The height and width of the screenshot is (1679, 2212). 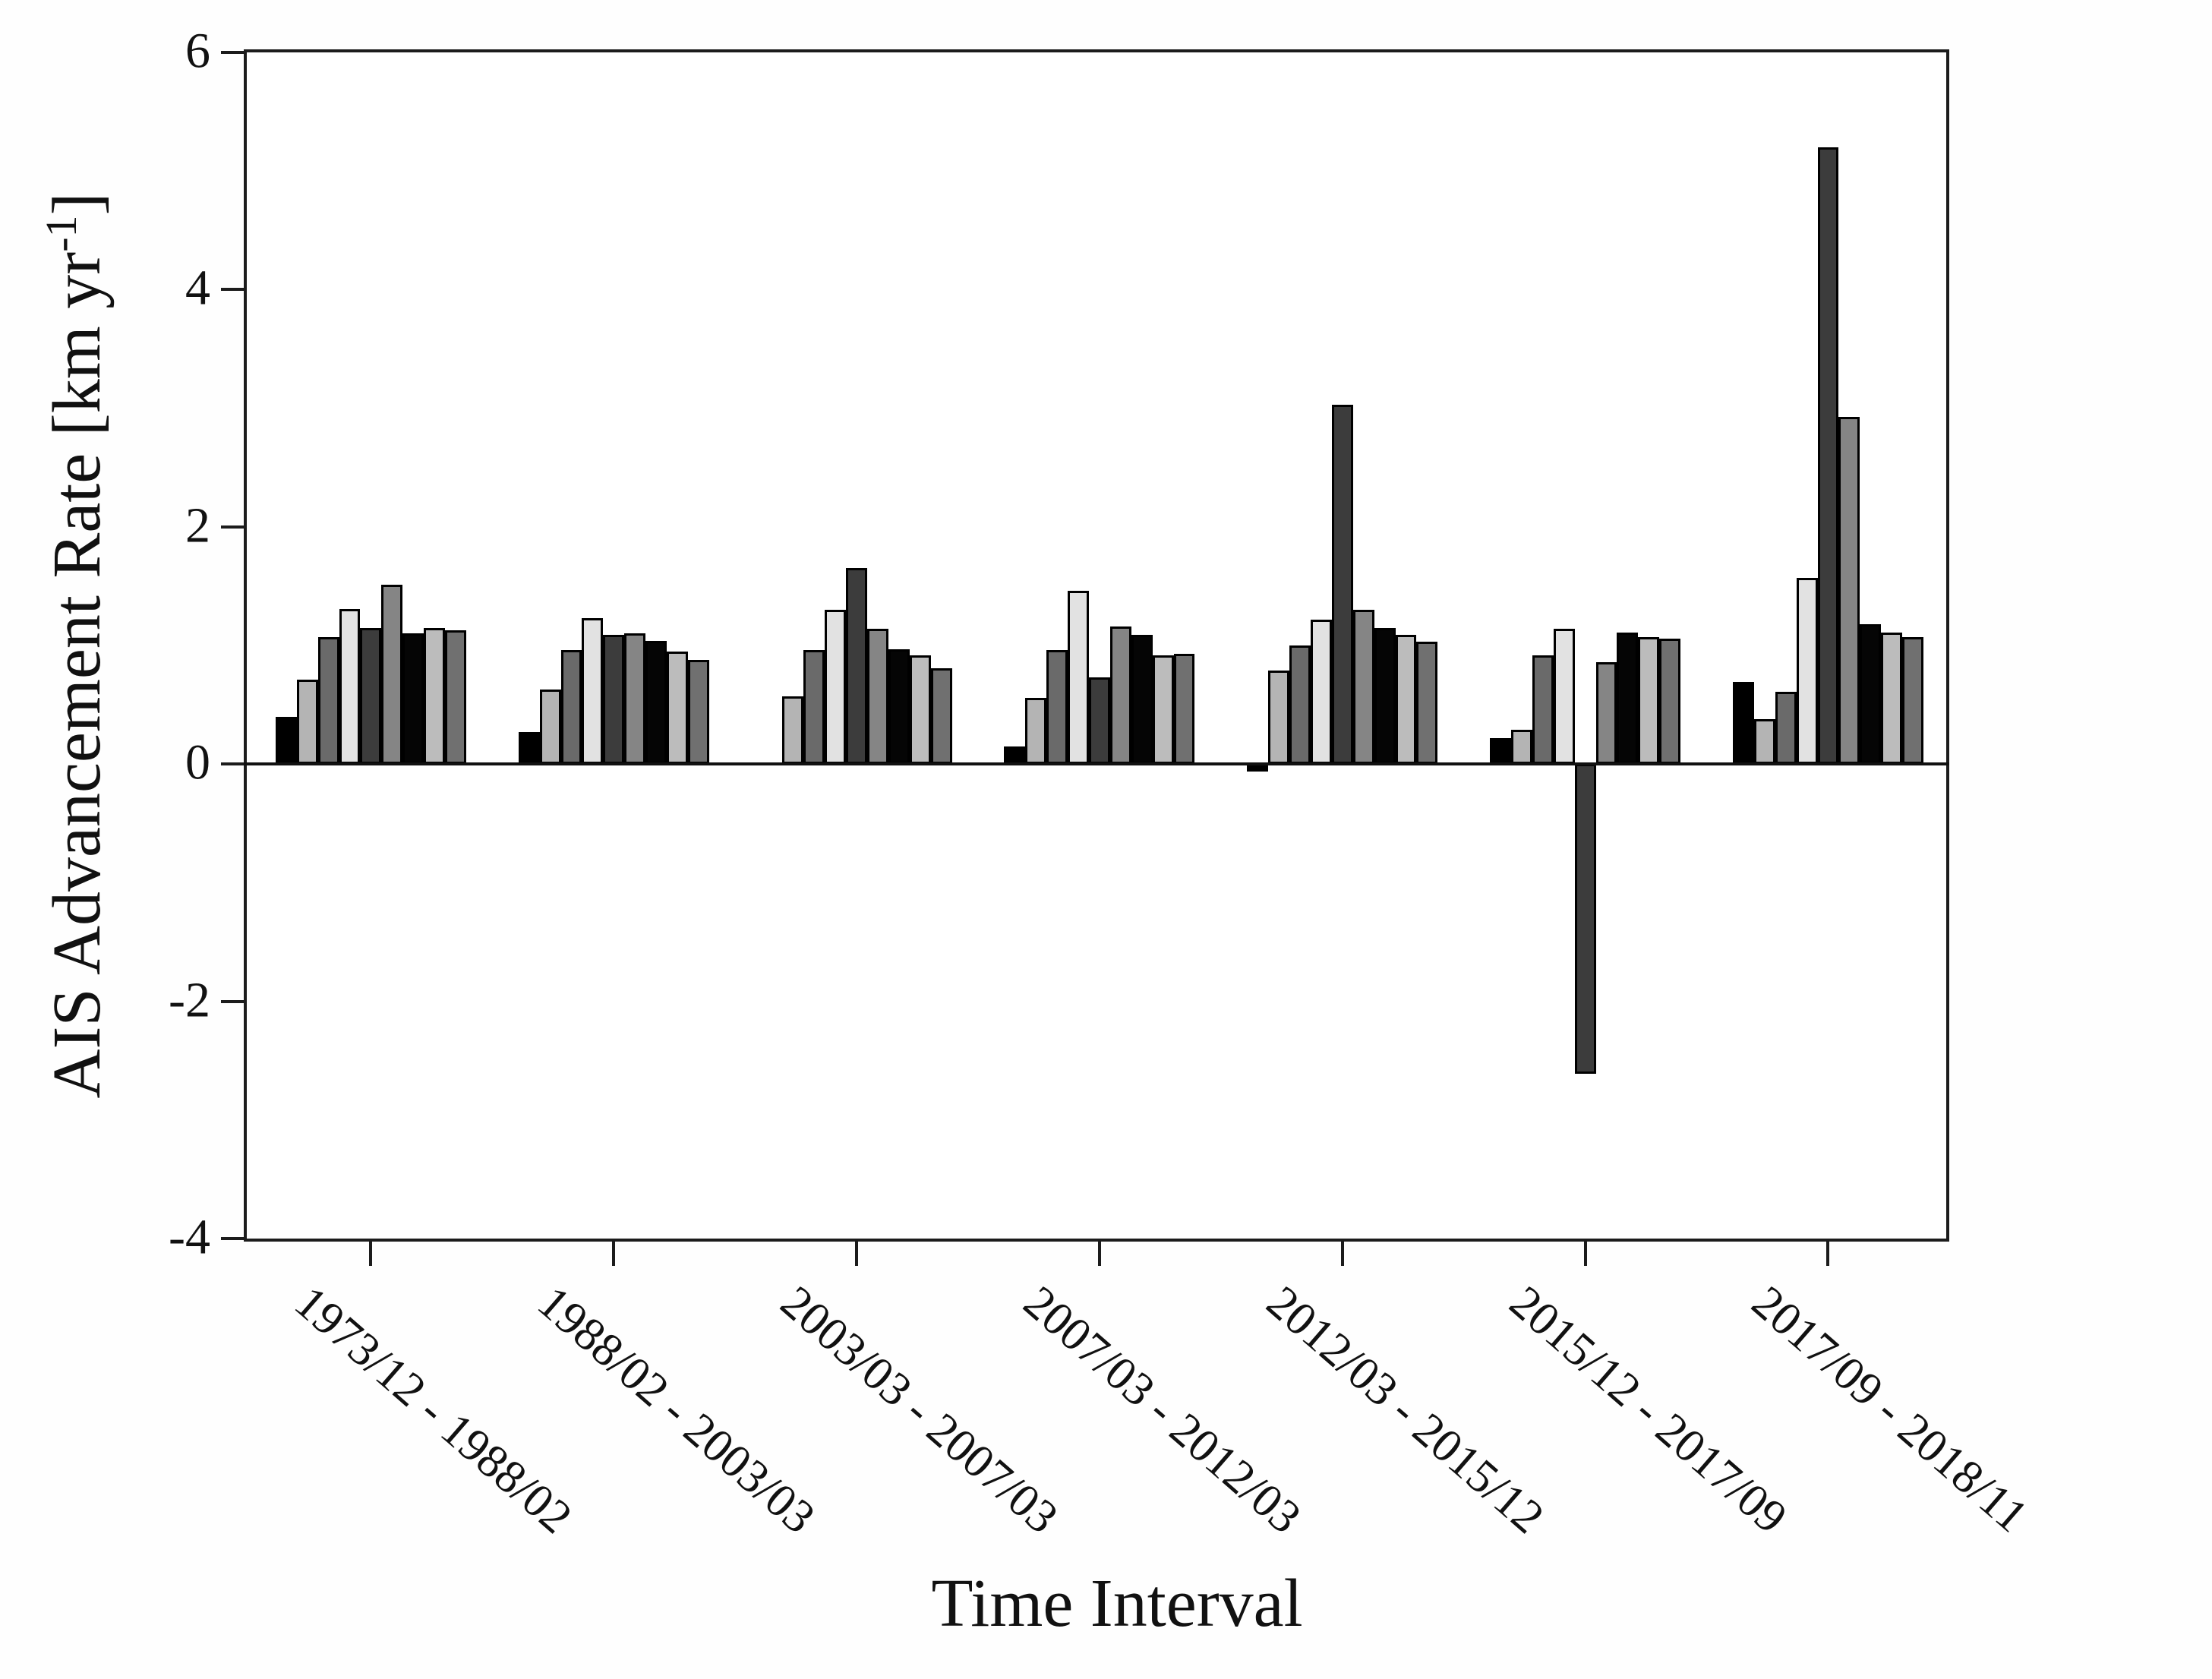 What do you see at coordinates (197, 762) in the screenshot?
I see `y-tick-label: 0` at bounding box center [197, 762].